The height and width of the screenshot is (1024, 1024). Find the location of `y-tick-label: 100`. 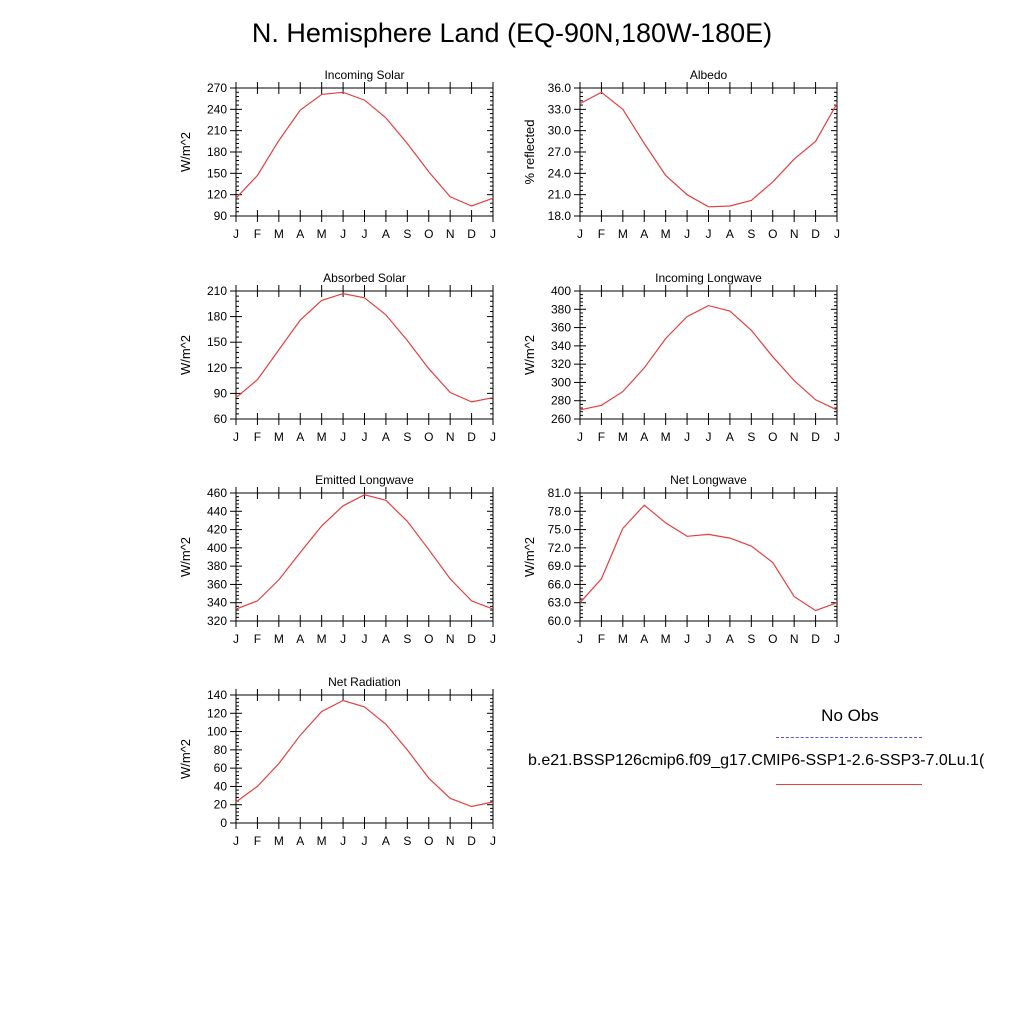

y-tick-label: 100 is located at coordinates (217, 732).